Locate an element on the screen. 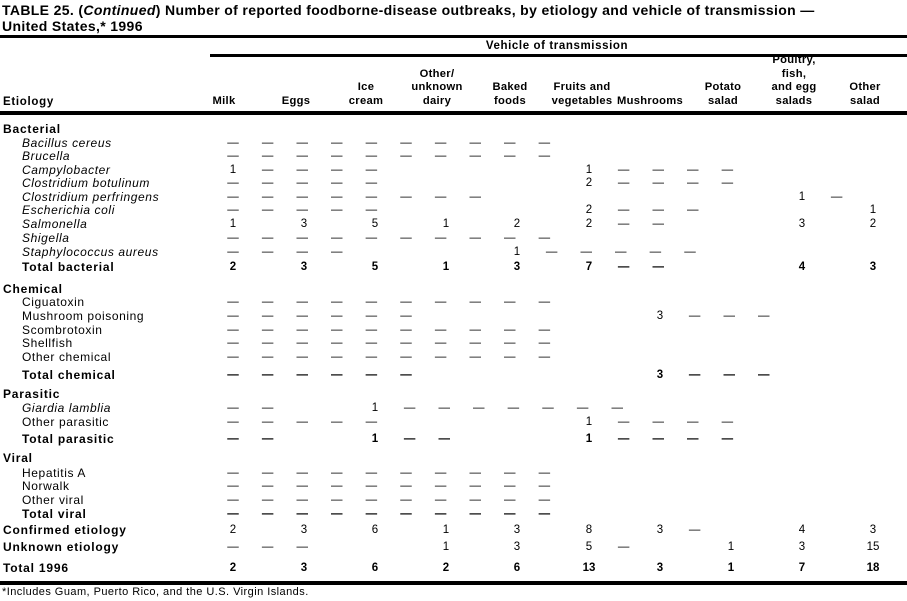 This screenshot has height=601, width=907. row-clostridium-botulinum: Clostridium botulinum — — — — — 2 — — — — is located at coordinates (453, 183).